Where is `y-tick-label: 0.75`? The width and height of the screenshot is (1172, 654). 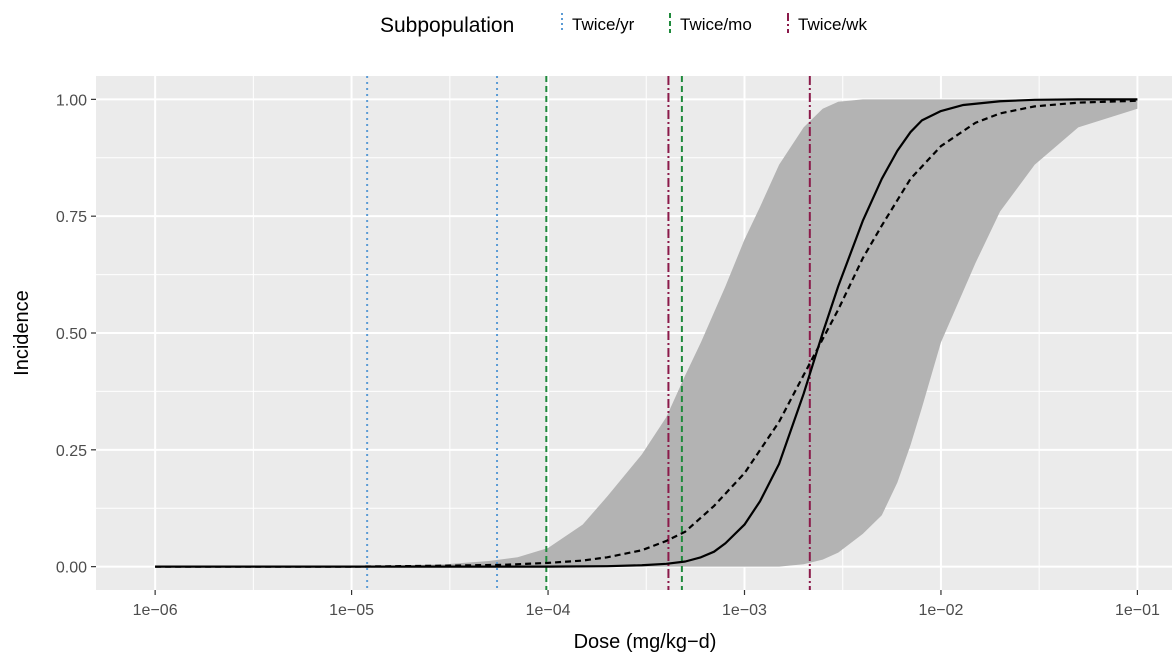
y-tick-label: 0.75 is located at coordinates (71, 217).